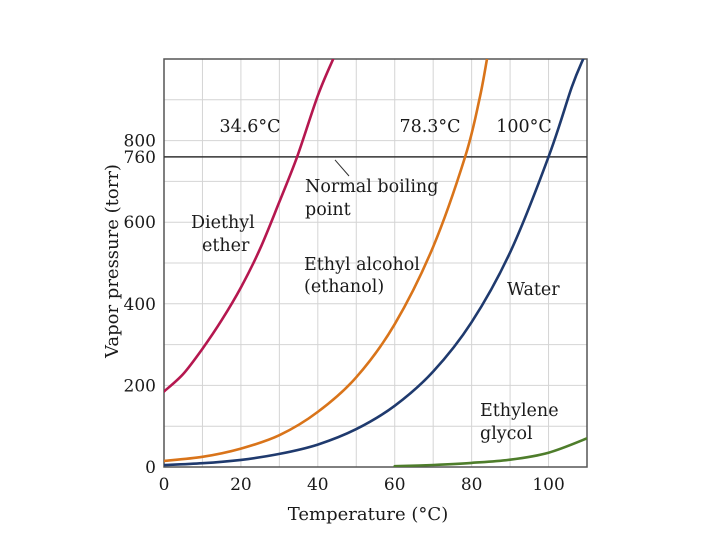 This screenshot has width=720, height=540. I want to click on x-tick-label: 20, so click(241, 485).